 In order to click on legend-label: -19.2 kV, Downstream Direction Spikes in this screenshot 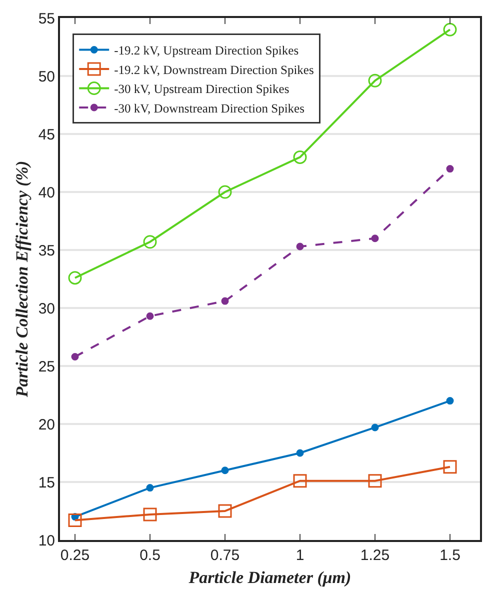, I will do `click(214, 69)`.